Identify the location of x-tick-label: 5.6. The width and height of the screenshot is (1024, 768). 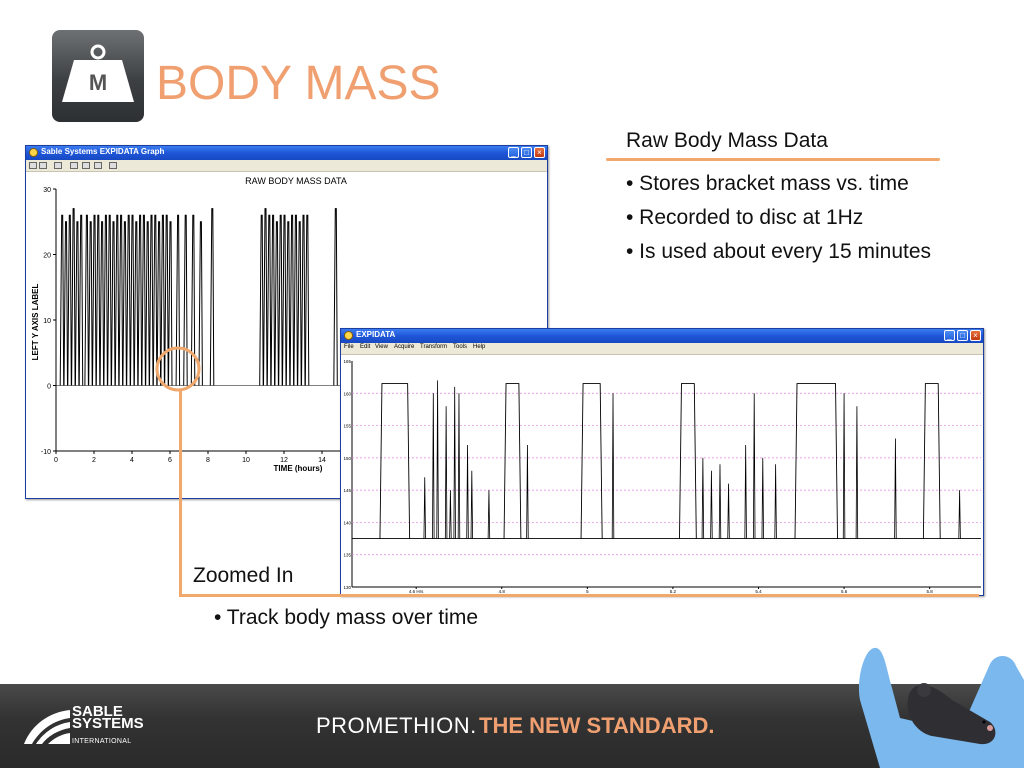
(844, 591).